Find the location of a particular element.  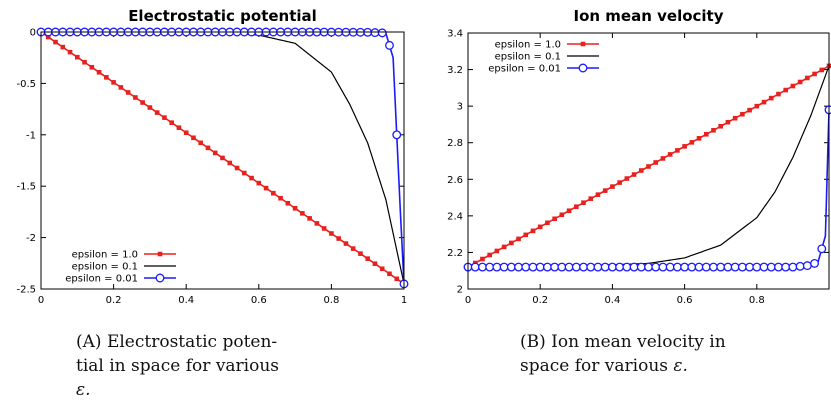

y-tick-label: 0 is located at coordinates (33, 33).